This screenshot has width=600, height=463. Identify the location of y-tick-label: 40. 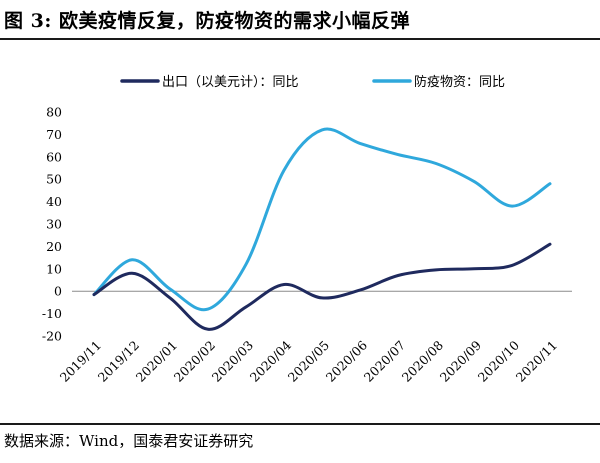
(54, 201).